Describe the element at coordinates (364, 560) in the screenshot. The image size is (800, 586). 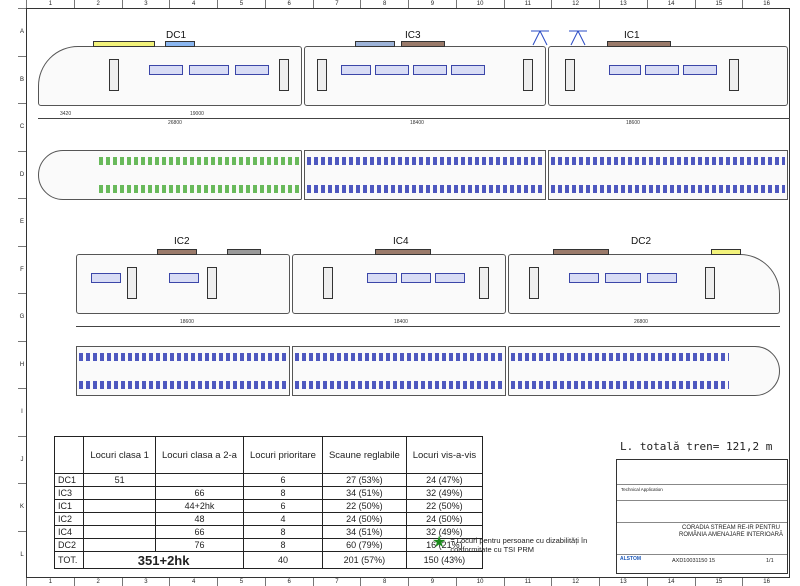
I see `table-cell: 201 (57%)` at that location.